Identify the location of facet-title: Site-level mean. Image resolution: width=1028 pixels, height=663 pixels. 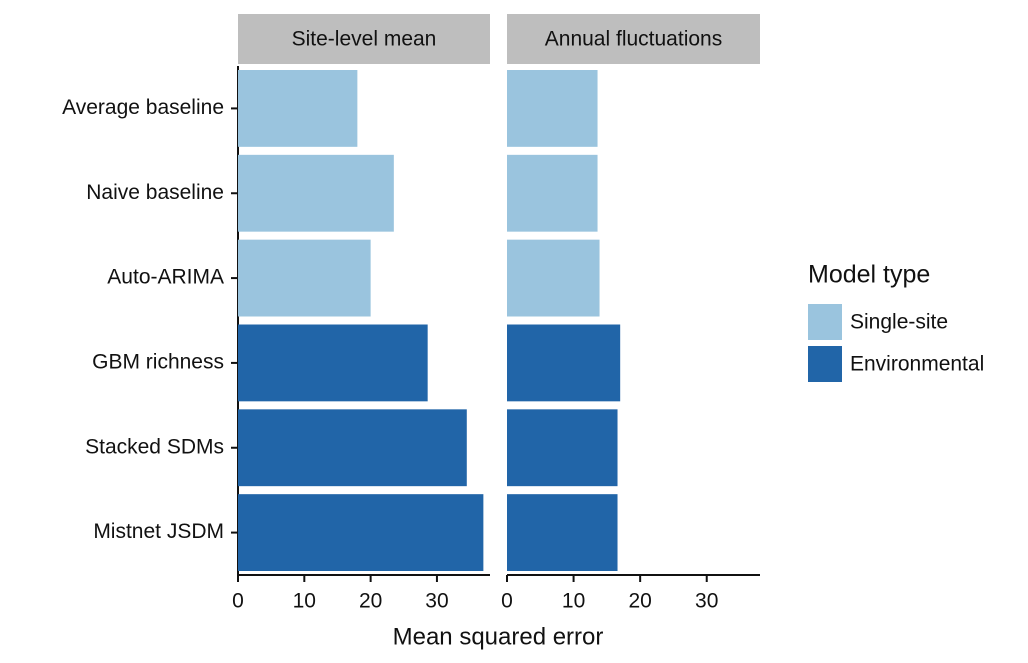
(364, 39).